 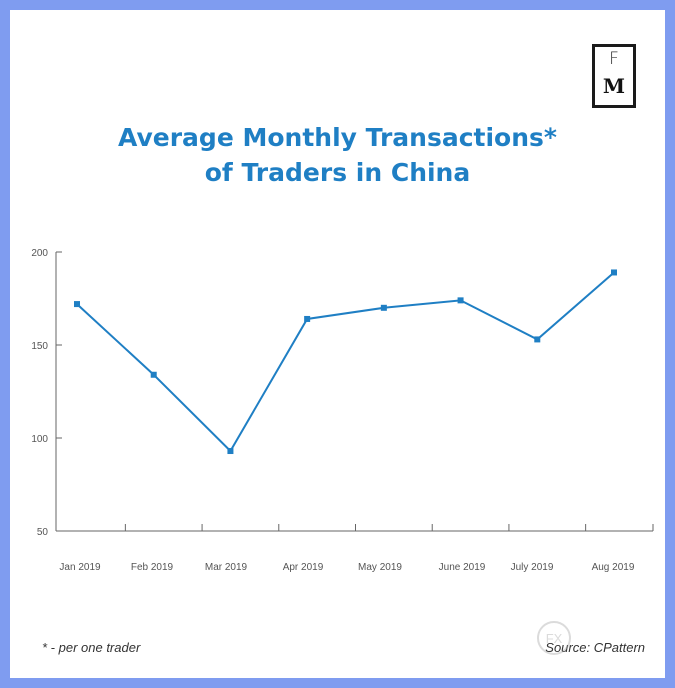 I want to click on y-tick-label: 100, so click(x=39, y=439).